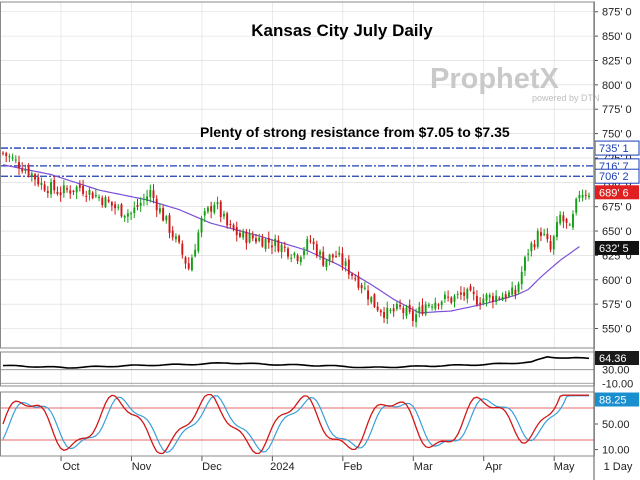 Image resolution: width=640 pixels, height=480 pixels. Describe the element at coordinates (495, 79) in the screenshot. I see `logo-text: ProphetX` at that location.